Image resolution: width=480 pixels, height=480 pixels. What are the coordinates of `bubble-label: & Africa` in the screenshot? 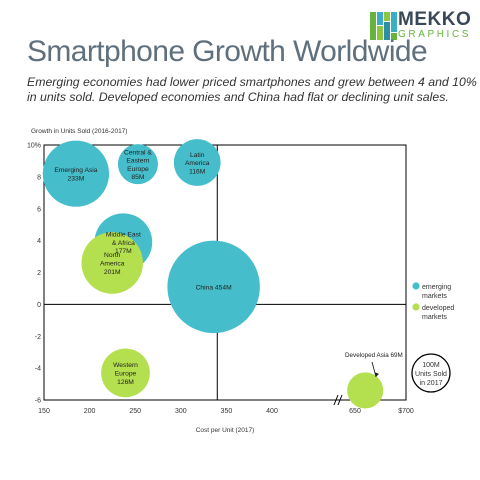 It's located at (123, 243).